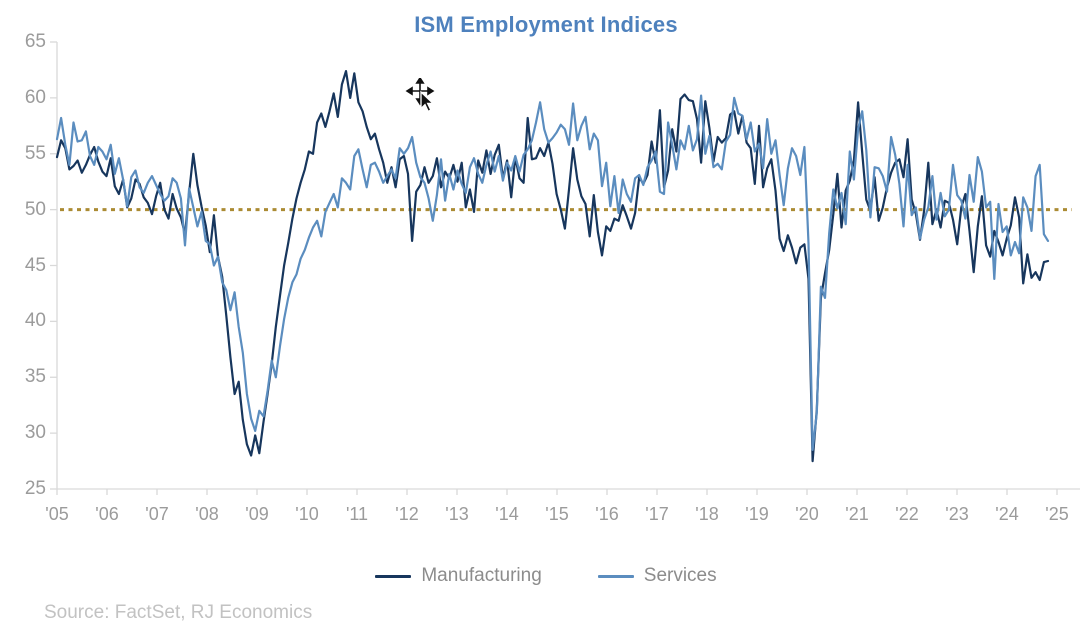 This screenshot has width=1092, height=627. I want to click on x-axis-tick-label: '11, so click(357, 514).